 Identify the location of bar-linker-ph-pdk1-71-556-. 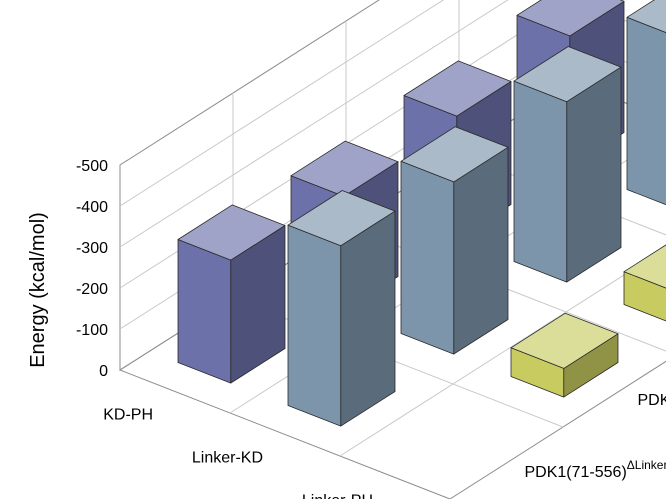
(564, 355).